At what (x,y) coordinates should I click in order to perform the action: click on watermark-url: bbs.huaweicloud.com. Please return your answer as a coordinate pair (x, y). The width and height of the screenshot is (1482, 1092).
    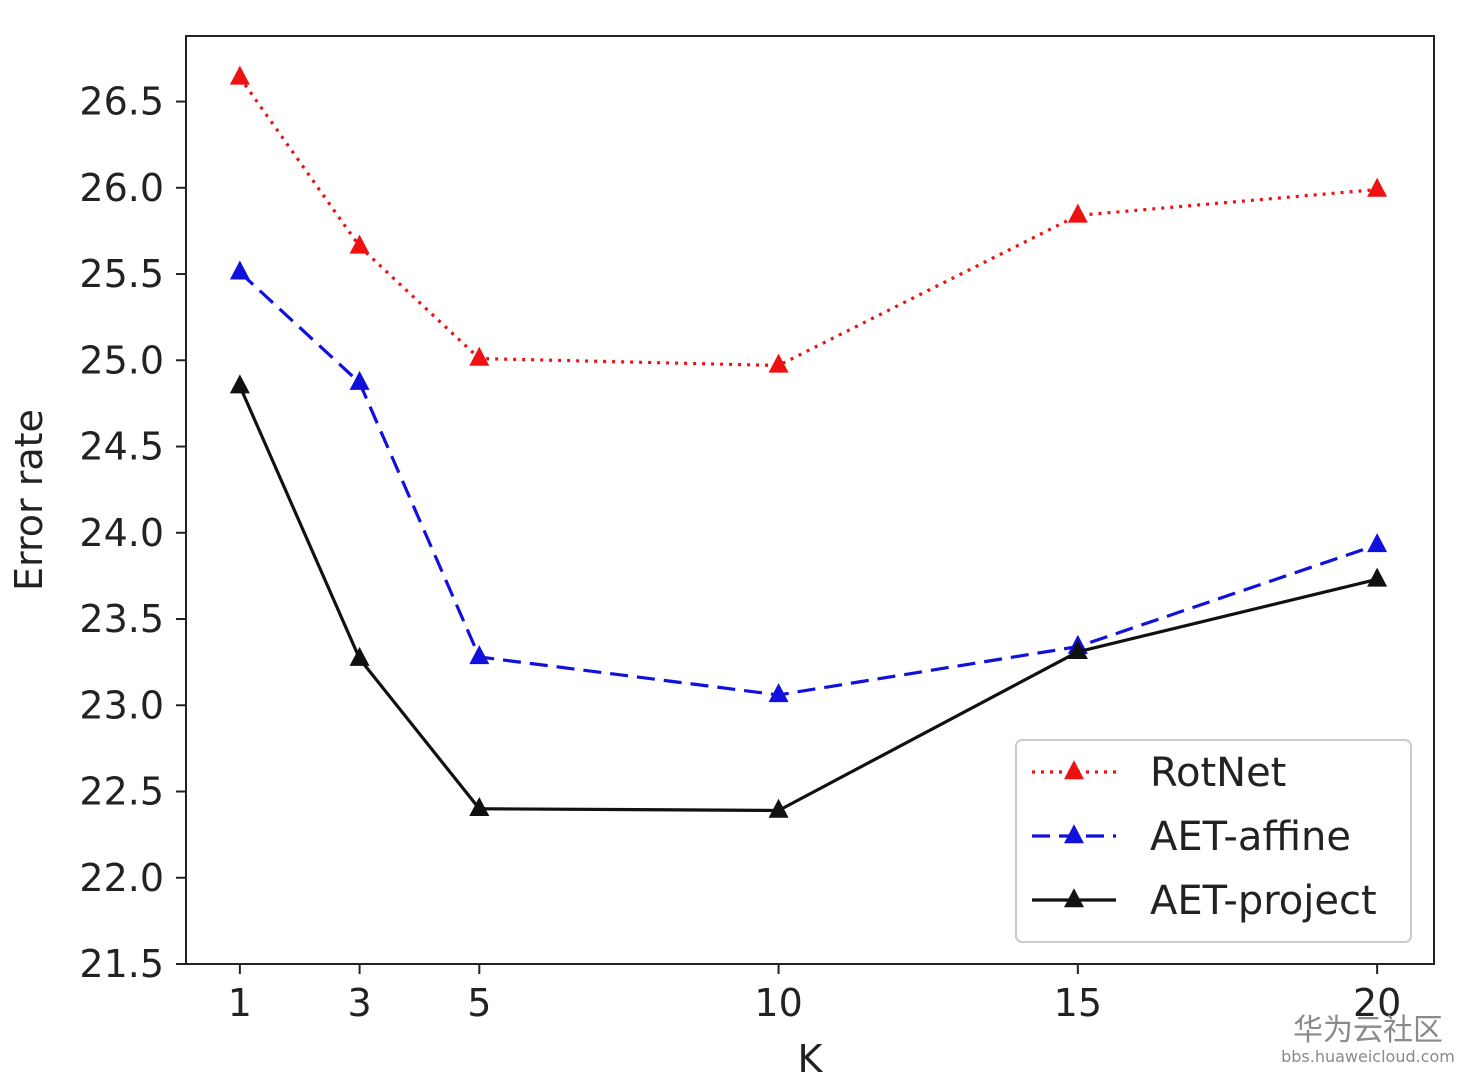
    Looking at the image, I should click on (1368, 1056).